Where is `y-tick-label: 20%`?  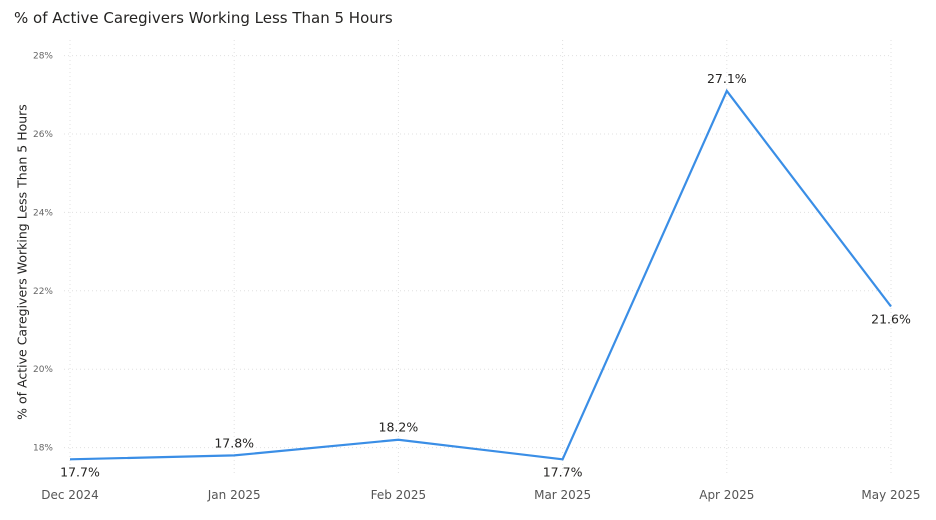 y-tick-label: 20% is located at coordinates (43, 370).